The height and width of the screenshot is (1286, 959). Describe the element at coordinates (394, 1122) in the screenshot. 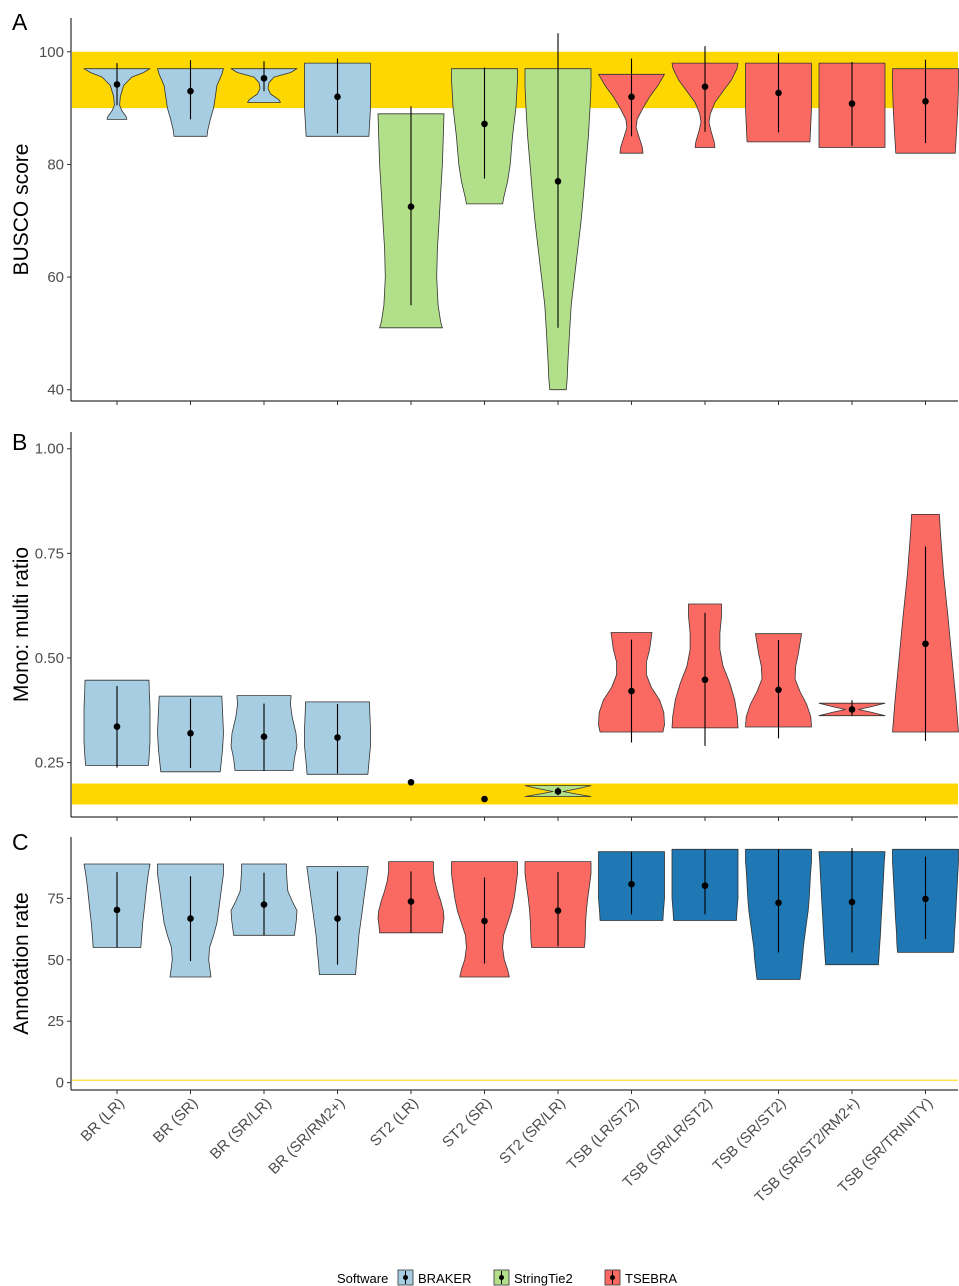

I see `x-tick-label: ST2 (LR)` at that location.